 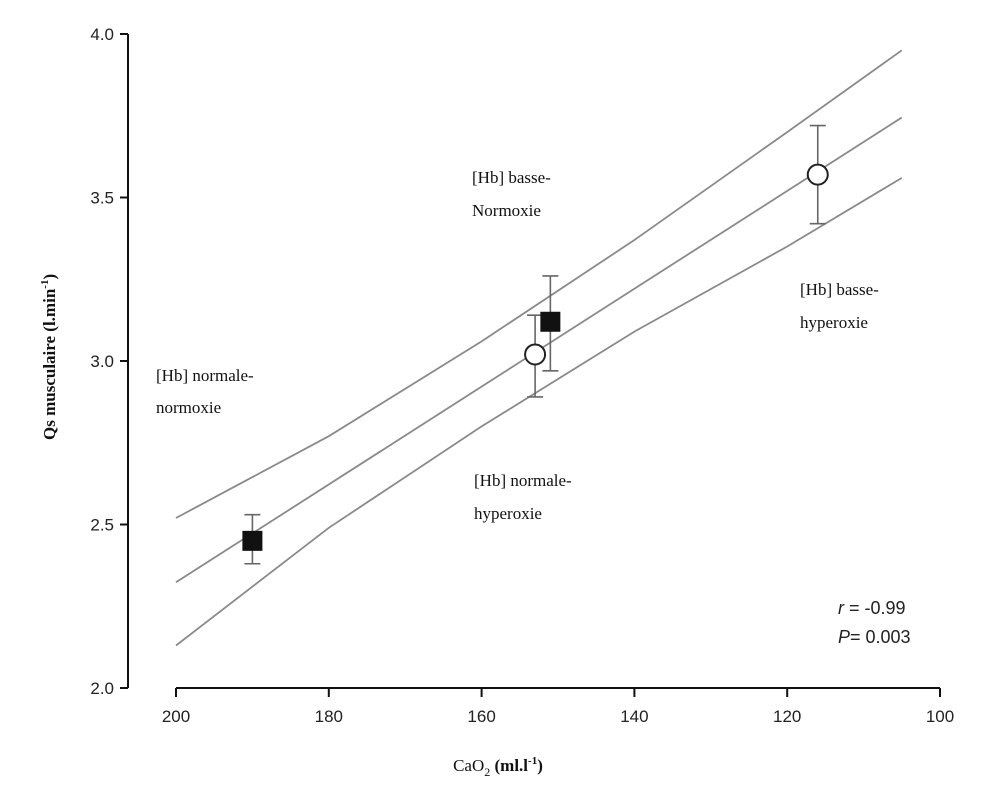 I want to click on x-tick-label: 180, so click(x=329, y=716).